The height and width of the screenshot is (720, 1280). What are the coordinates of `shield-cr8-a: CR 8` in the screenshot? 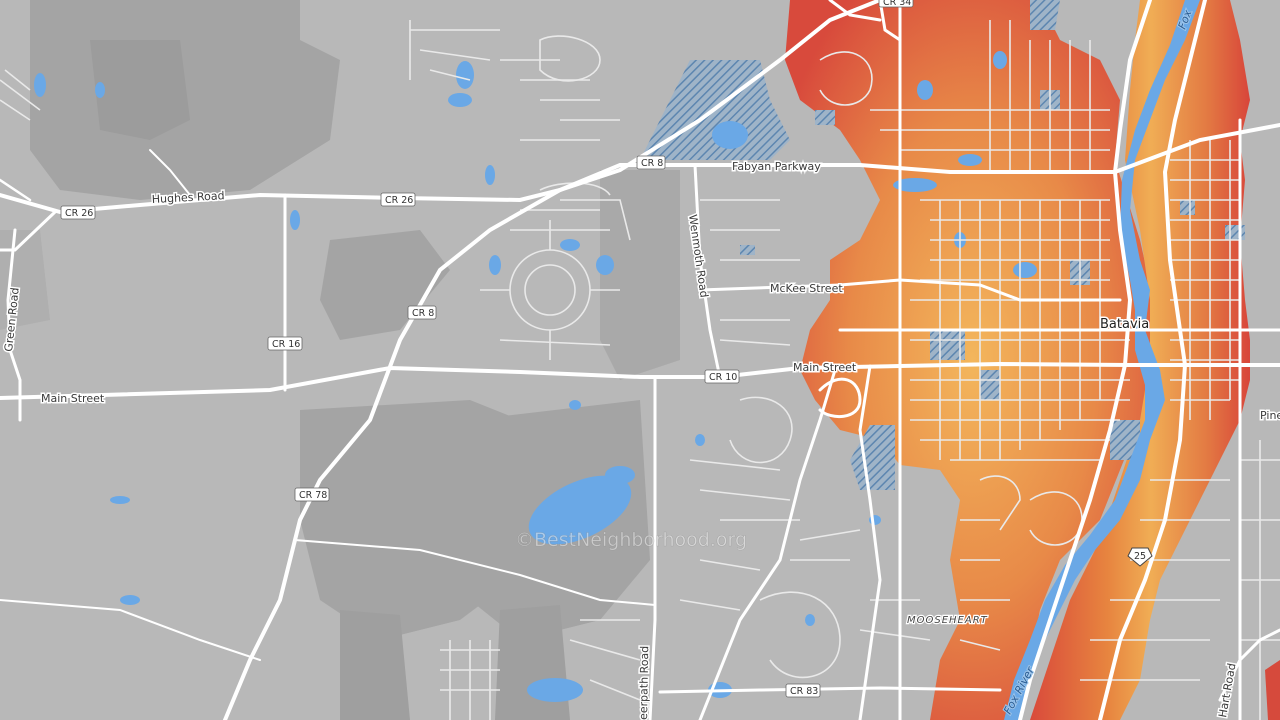 It's located at (651, 162).